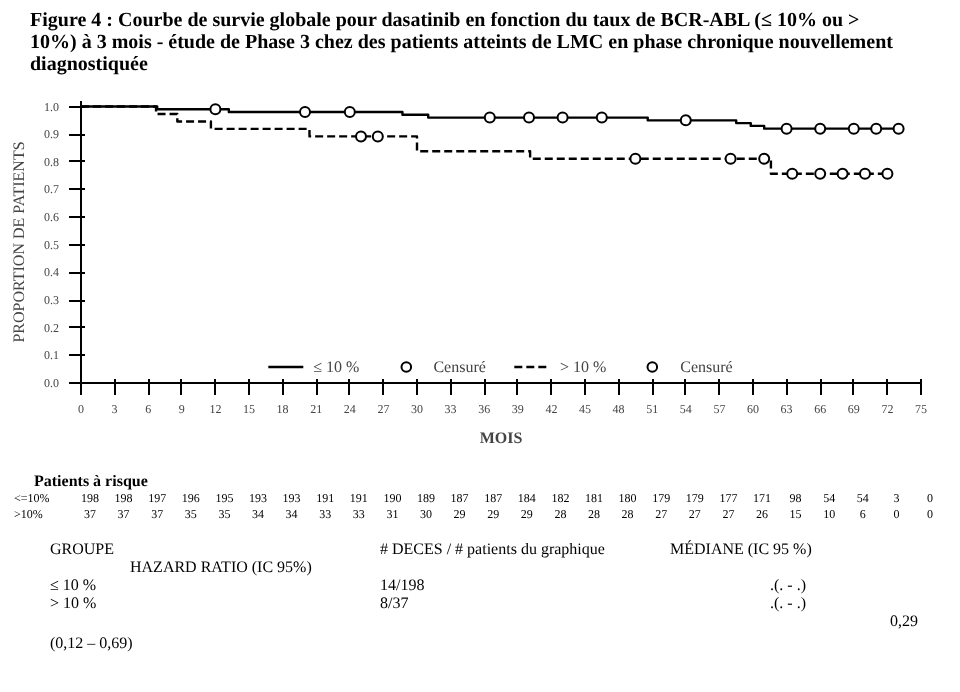 This screenshot has width=960, height=692. I want to click on text: ≤ 10 %, so click(73, 585).